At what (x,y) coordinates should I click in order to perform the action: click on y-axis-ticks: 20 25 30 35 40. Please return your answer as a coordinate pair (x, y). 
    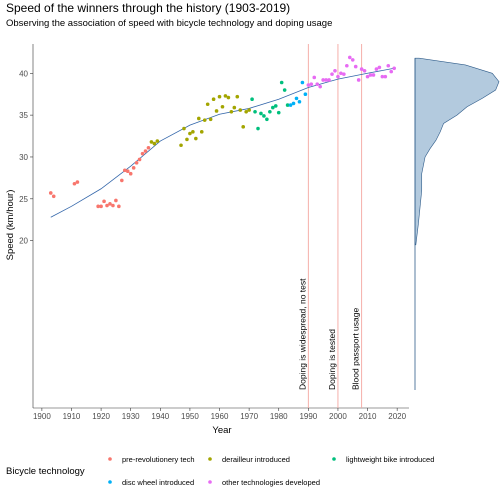
    Looking at the image, I should click on (26, 157).